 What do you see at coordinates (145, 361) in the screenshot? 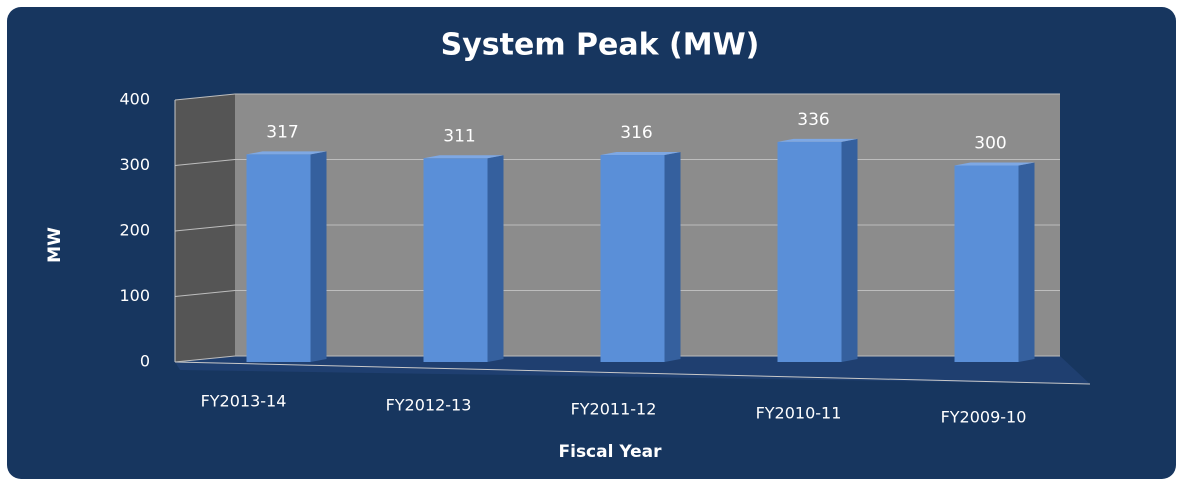
I see `y-tick-label: 0` at bounding box center [145, 361].